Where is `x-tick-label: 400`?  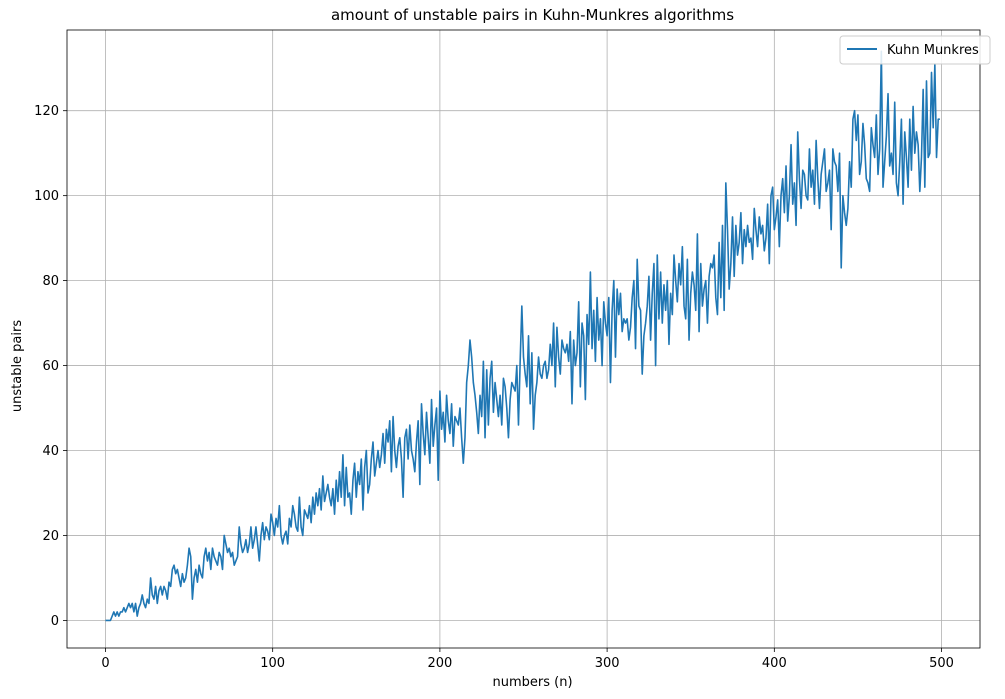
x-tick-label: 400 is located at coordinates (774, 663).